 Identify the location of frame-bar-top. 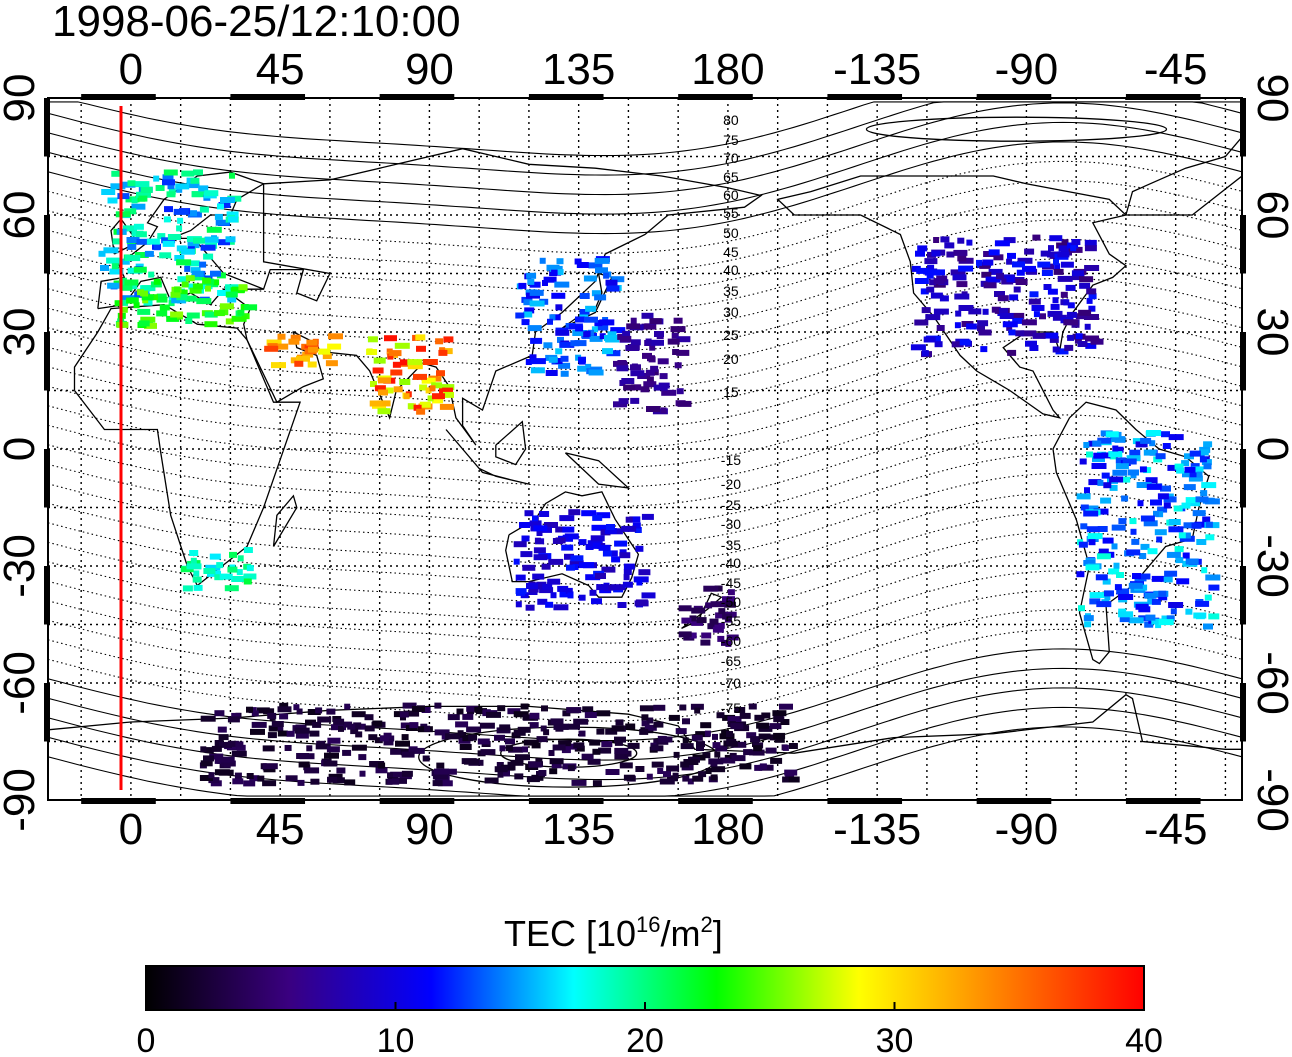
(118, 97).